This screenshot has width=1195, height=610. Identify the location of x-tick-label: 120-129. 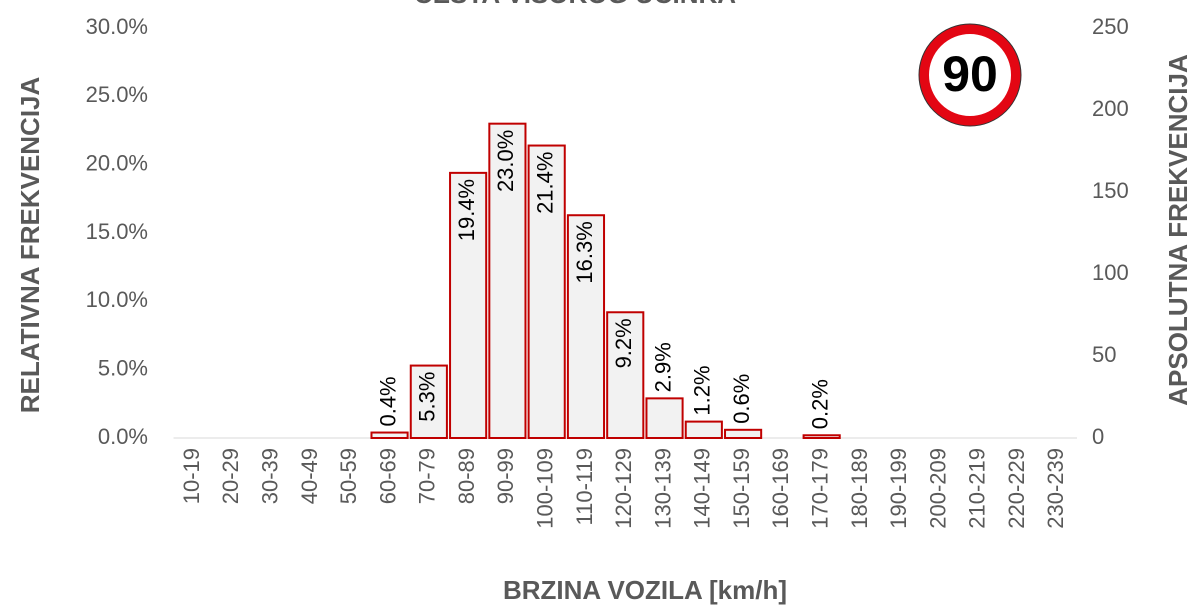
(623, 488).